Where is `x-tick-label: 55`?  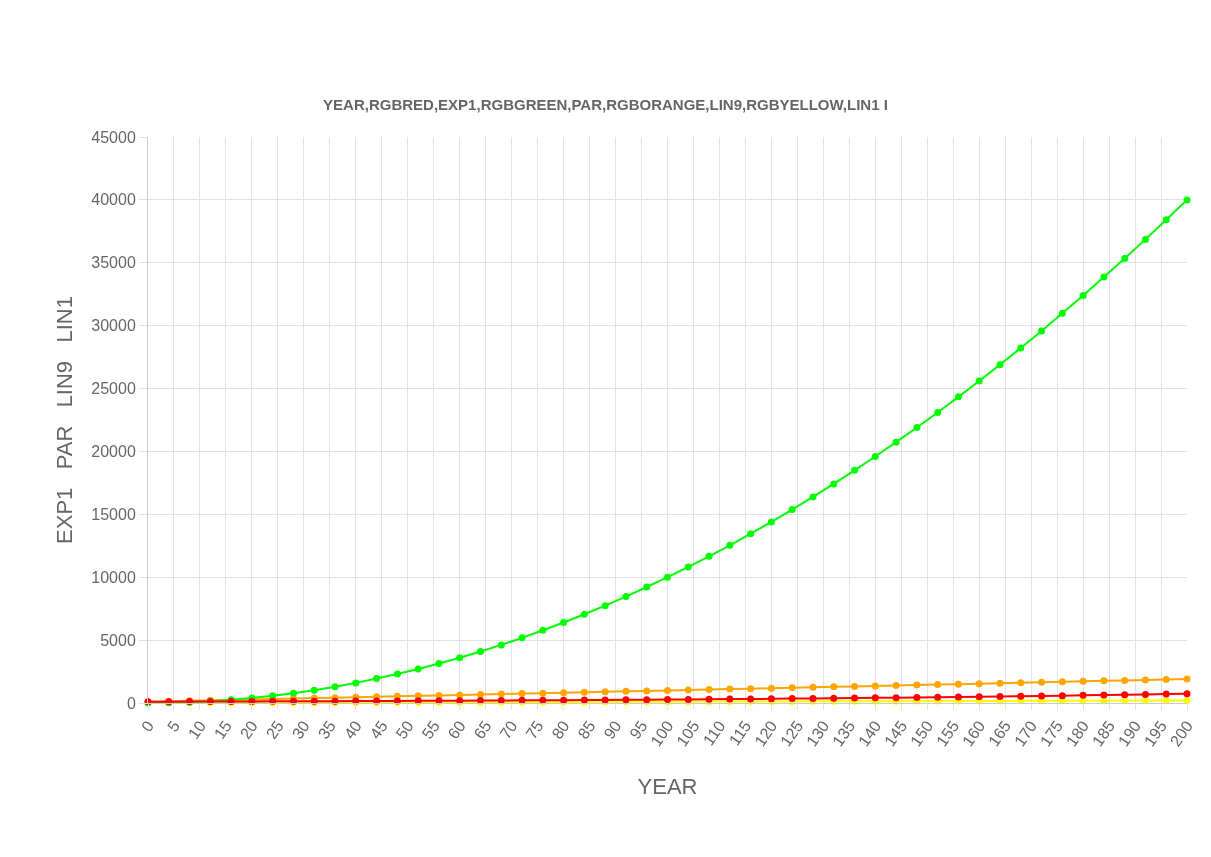 x-tick-label: 55 is located at coordinates (430, 730).